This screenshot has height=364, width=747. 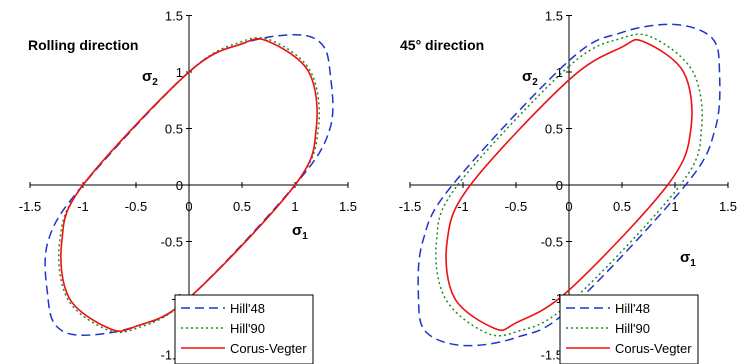 I want to click on chart-title: Rolling direction, so click(x=83, y=45).